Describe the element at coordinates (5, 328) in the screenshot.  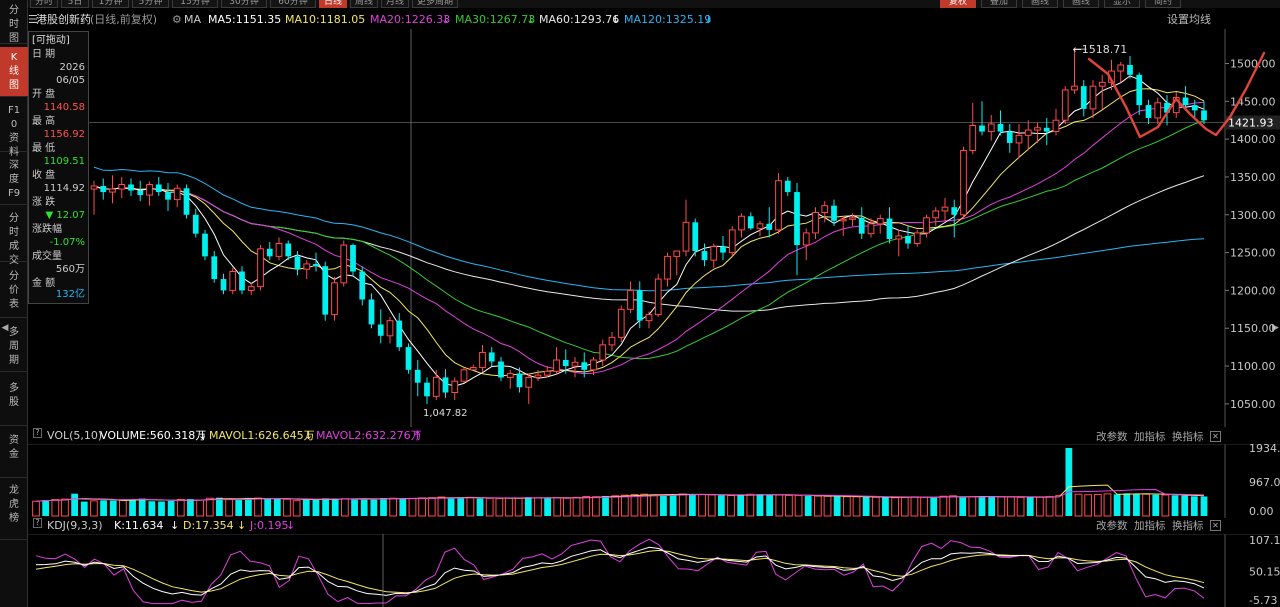
I see `collapse-left-icon: ◀` at that location.